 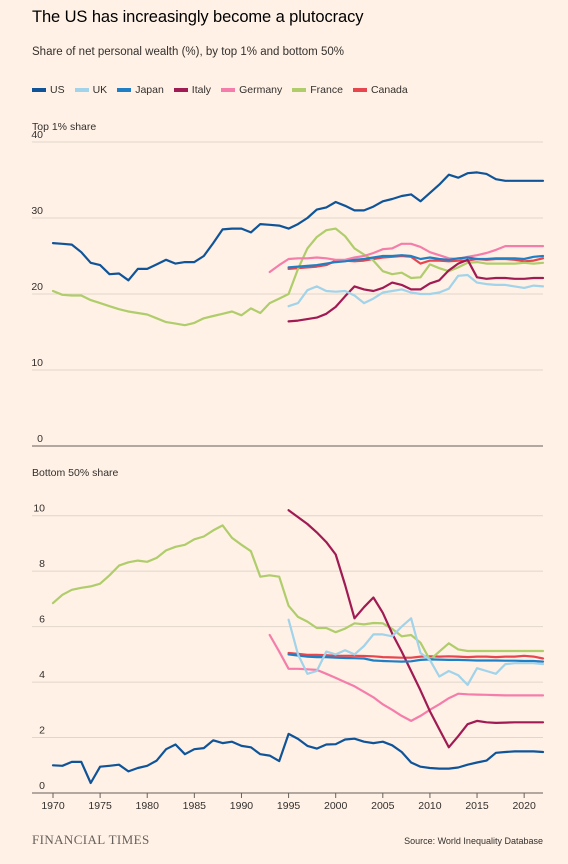 What do you see at coordinates (430, 806) in the screenshot?
I see `panel2-xtick-2010: 2010` at bounding box center [430, 806].